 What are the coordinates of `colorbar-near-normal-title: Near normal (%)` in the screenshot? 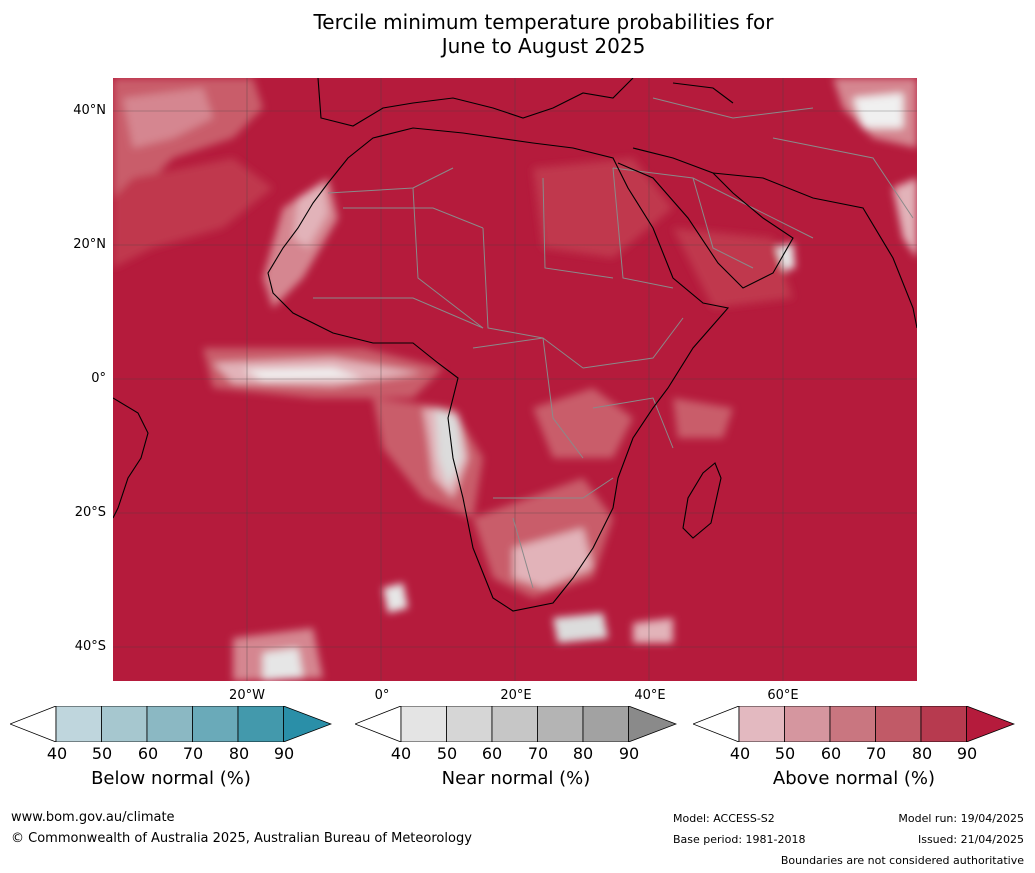 It's located at (516, 778).